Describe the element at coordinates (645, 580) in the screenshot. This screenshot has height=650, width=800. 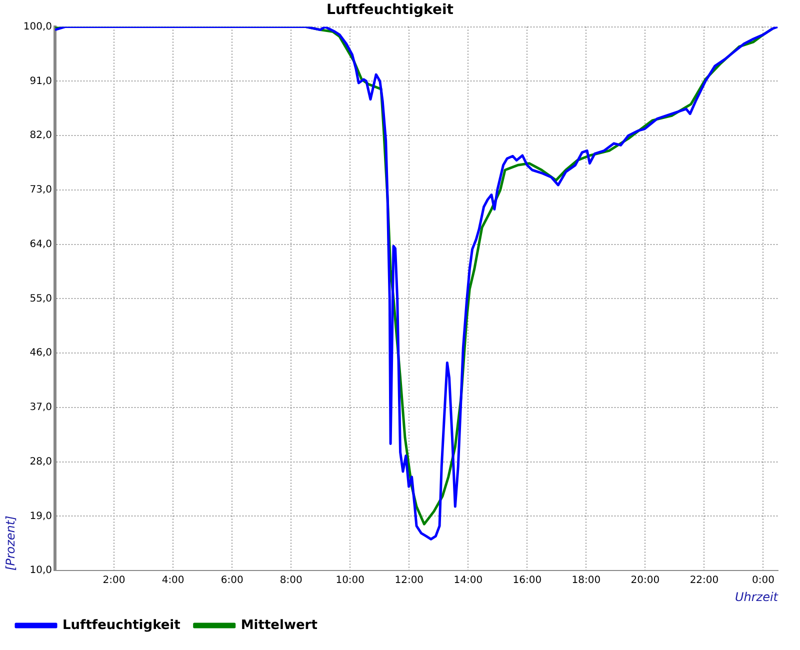
I see `x-tick-label: 20:00` at that location.